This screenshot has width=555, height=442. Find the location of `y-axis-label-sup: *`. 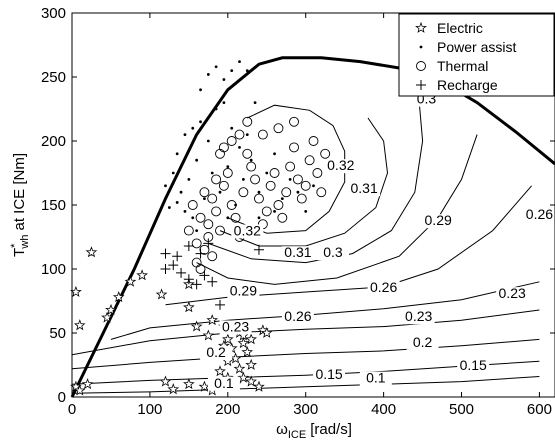

y-axis-label-sup: * is located at coordinates (15, 245).